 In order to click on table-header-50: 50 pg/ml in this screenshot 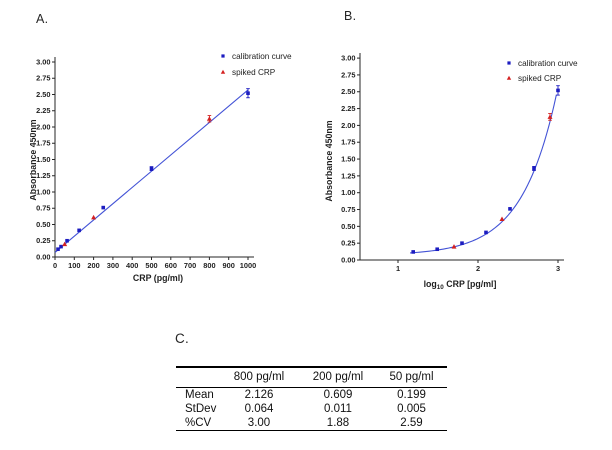, I will do `click(411, 377)`.